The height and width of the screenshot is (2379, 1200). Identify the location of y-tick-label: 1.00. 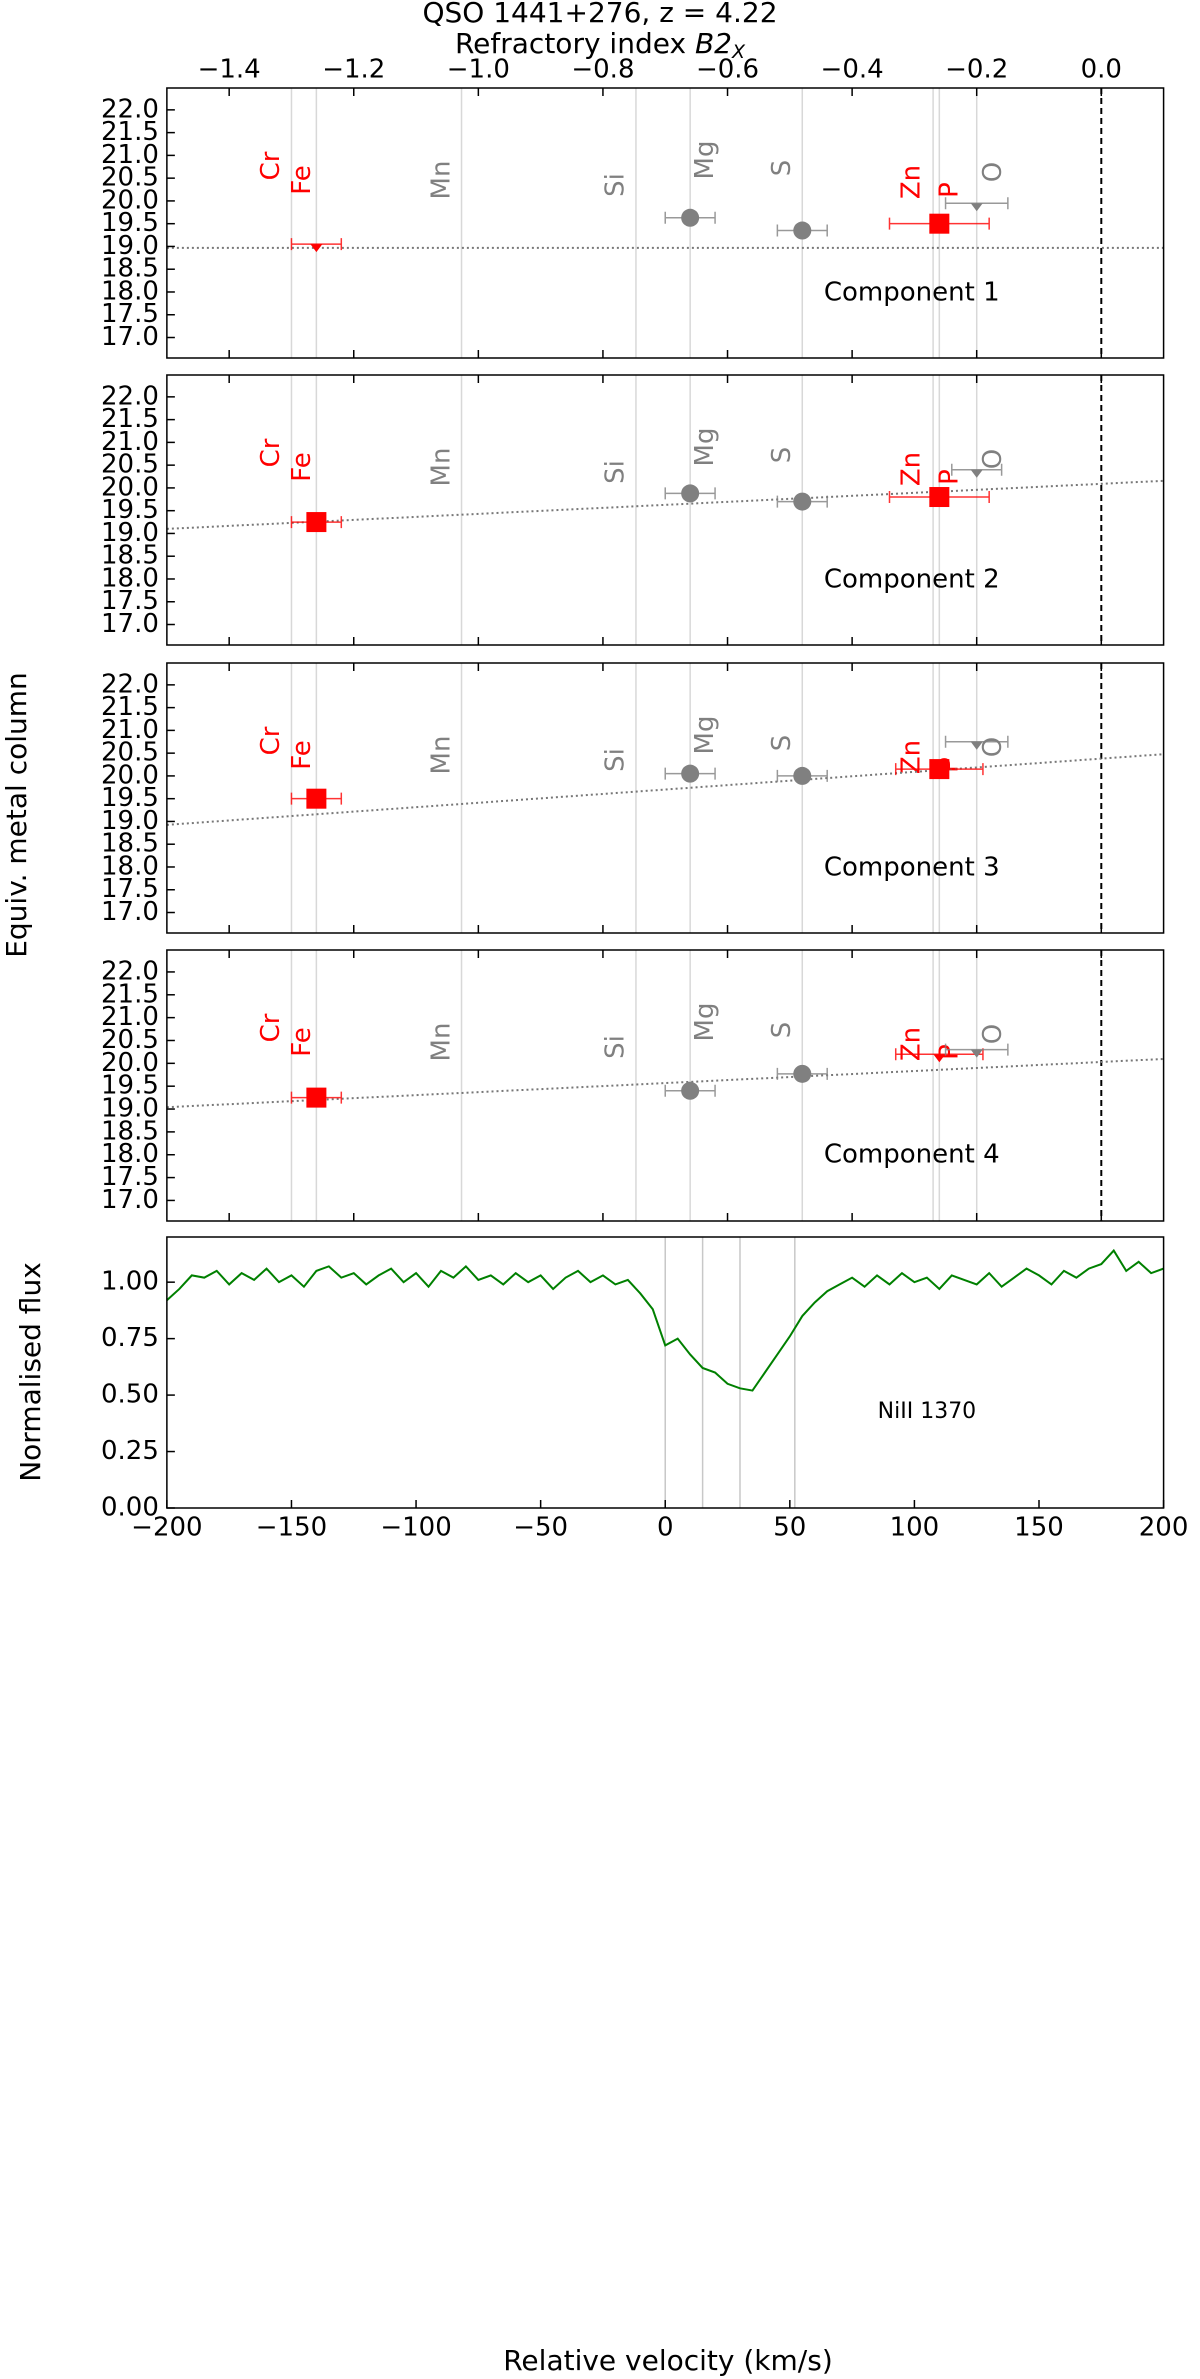
(130, 1282).